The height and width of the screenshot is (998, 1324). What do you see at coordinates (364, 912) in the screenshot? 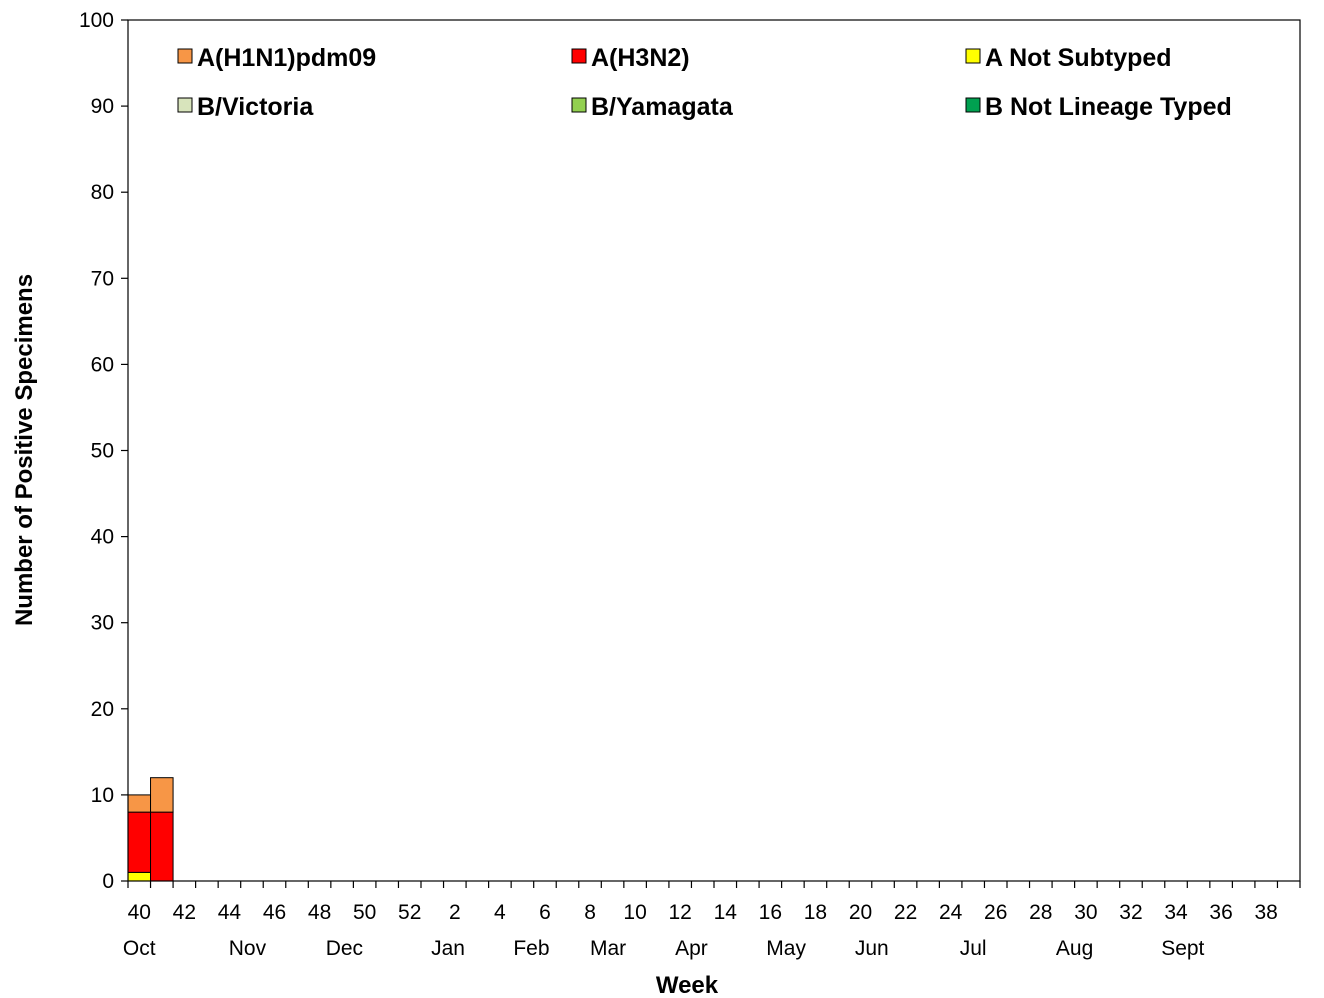
I see `x-tick-label: 50` at bounding box center [364, 912].